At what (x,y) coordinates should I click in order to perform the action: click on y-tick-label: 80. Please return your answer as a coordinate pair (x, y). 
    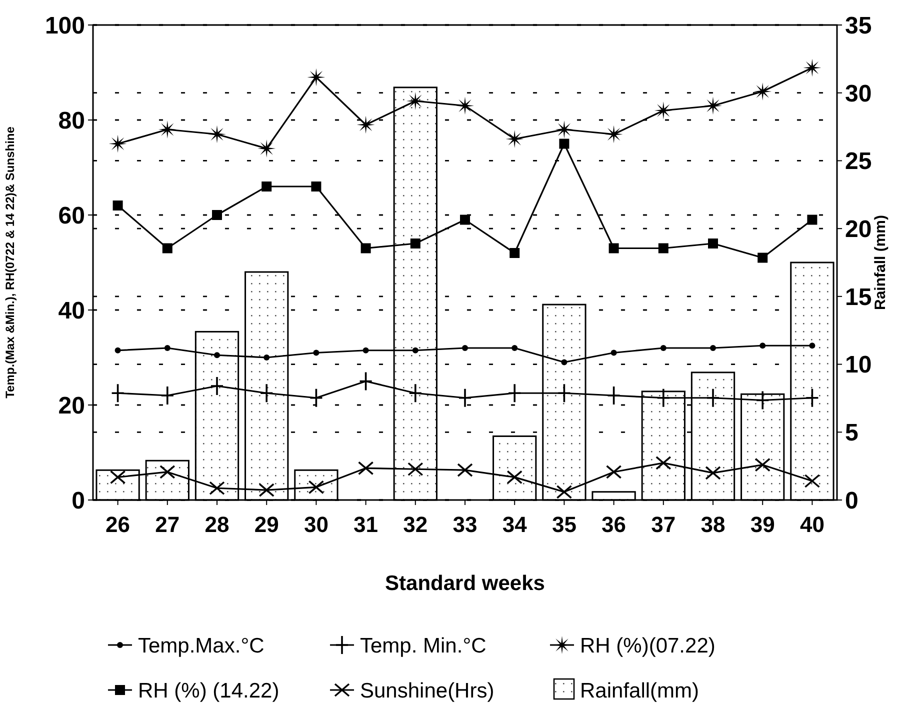
    Looking at the image, I should click on (71, 120).